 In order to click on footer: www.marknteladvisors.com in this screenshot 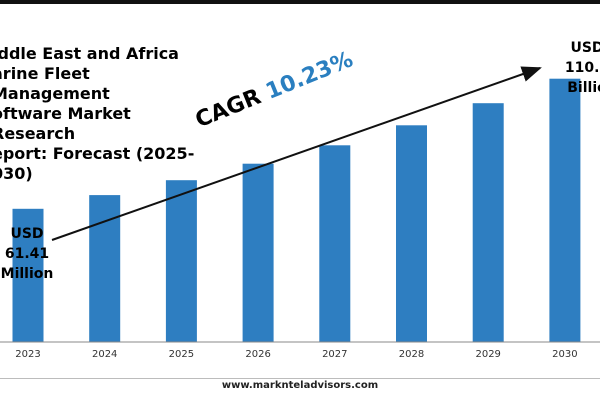, I will do `click(300, 387)`.